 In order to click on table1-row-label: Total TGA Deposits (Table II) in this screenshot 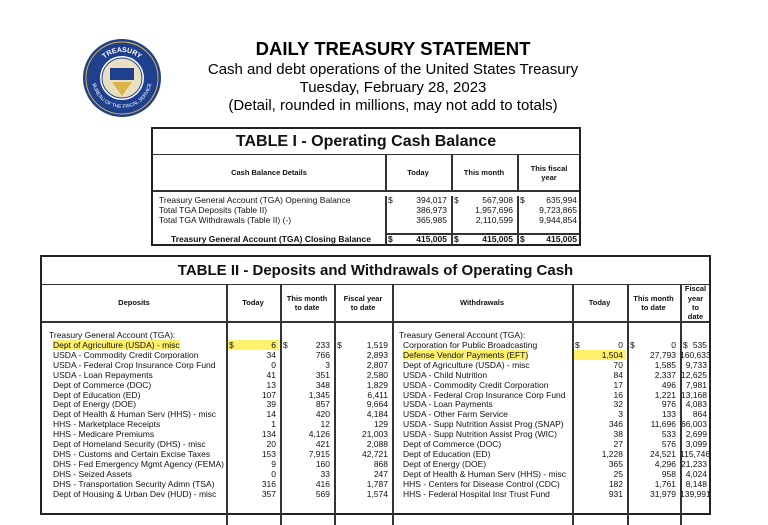, I will do `click(213, 210)`.